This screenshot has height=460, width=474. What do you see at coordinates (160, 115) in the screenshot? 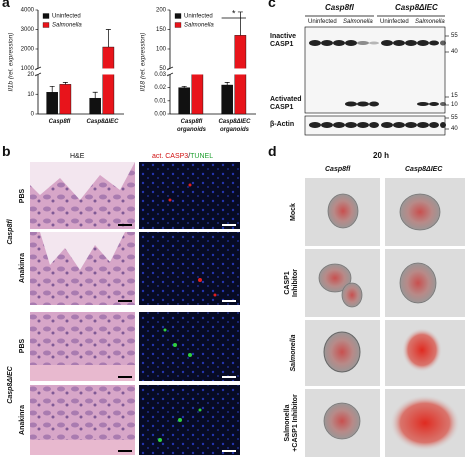
I see `y-tick-label: 0.00` at bounding box center [160, 115].